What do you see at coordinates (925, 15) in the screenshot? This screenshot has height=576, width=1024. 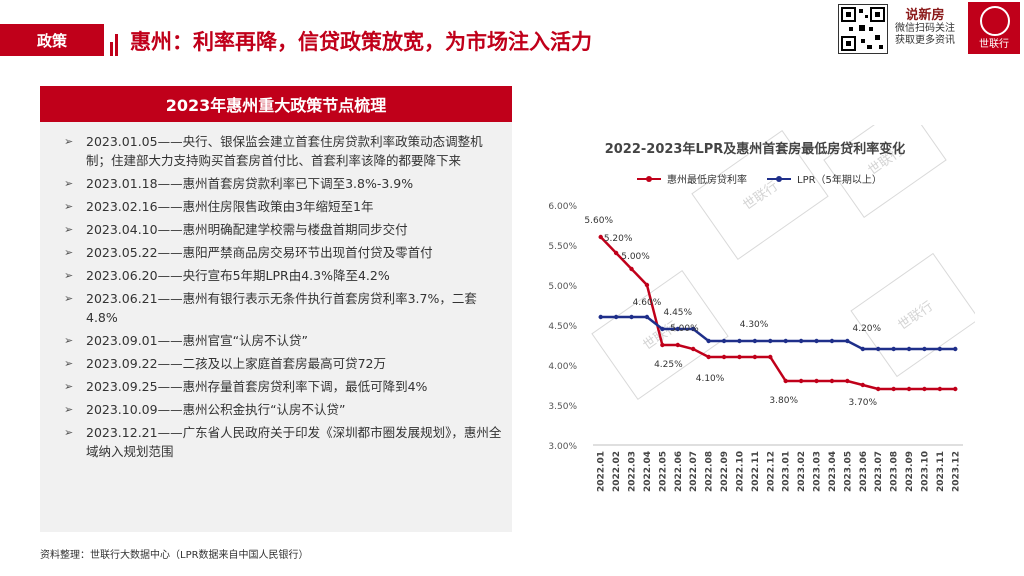 I see `brand-name: 说新房` at bounding box center [925, 15].